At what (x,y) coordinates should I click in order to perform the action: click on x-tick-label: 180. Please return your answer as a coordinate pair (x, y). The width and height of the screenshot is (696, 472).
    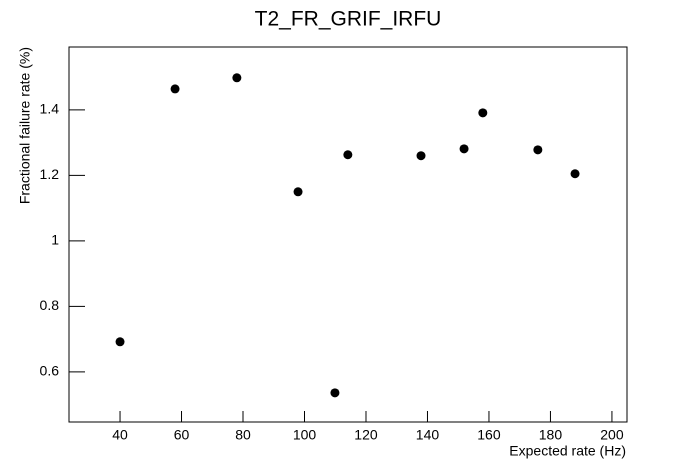
    Looking at the image, I should click on (551, 435).